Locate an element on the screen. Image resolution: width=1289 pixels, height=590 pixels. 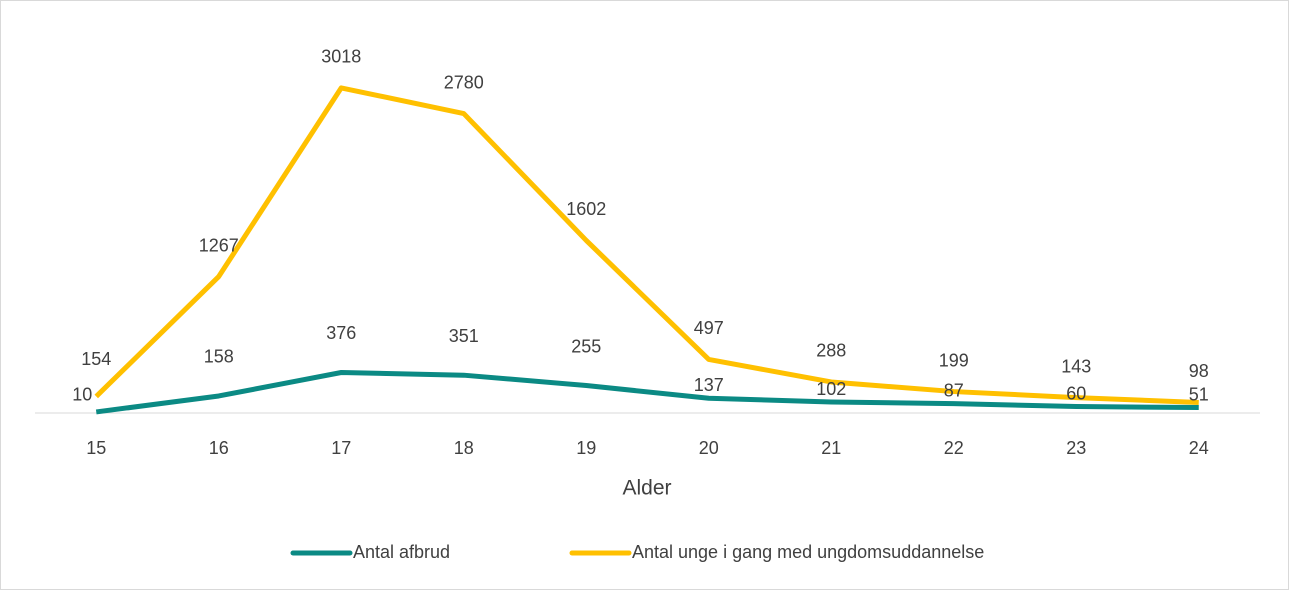
data-label: 10 is located at coordinates (82, 395).